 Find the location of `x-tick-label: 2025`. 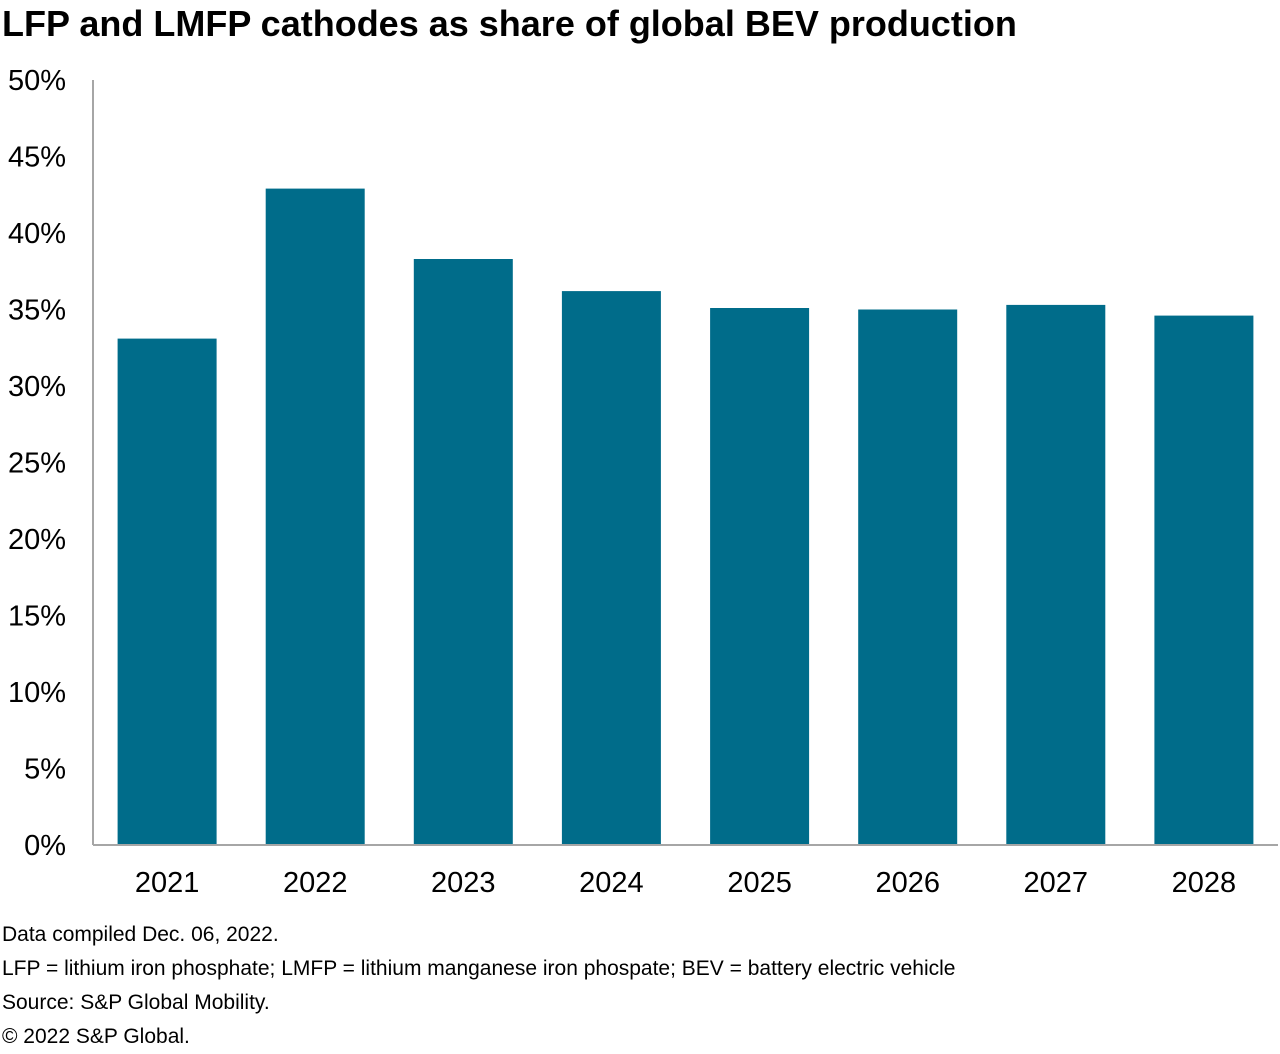

x-tick-label: 2025 is located at coordinates (759, 883).